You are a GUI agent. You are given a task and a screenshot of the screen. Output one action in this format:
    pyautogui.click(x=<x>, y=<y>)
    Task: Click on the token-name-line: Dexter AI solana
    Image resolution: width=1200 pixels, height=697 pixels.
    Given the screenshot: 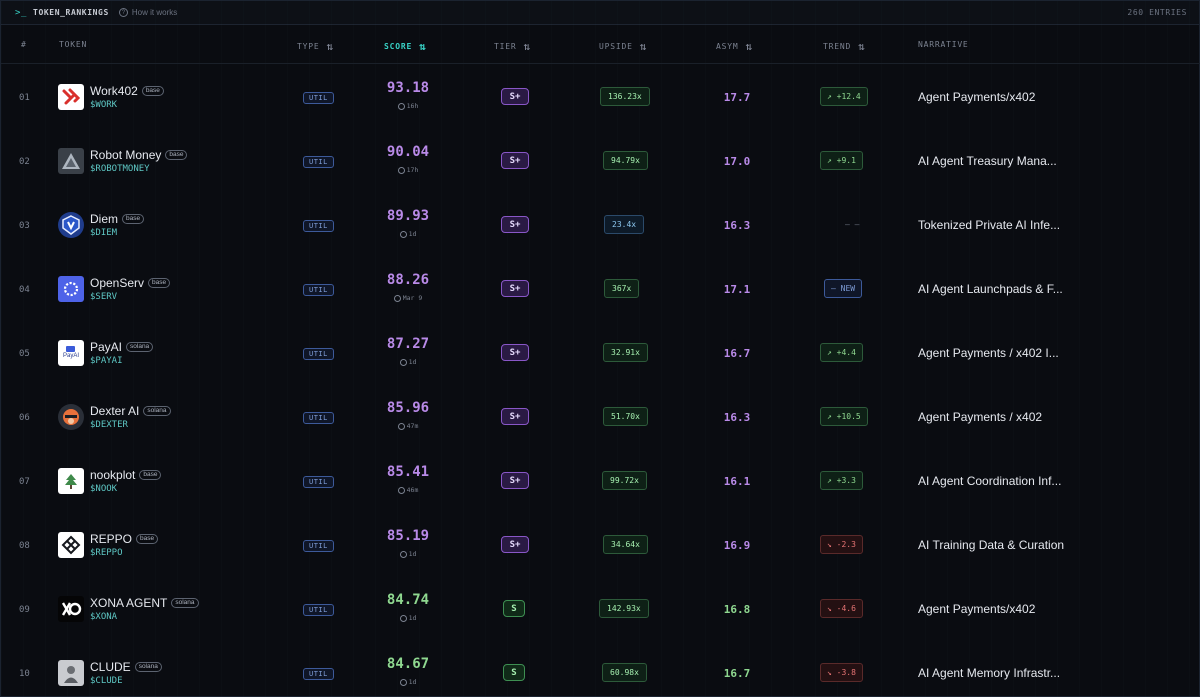 What is the action you would take?
    pyautogui.click(x=130, y=411)
    